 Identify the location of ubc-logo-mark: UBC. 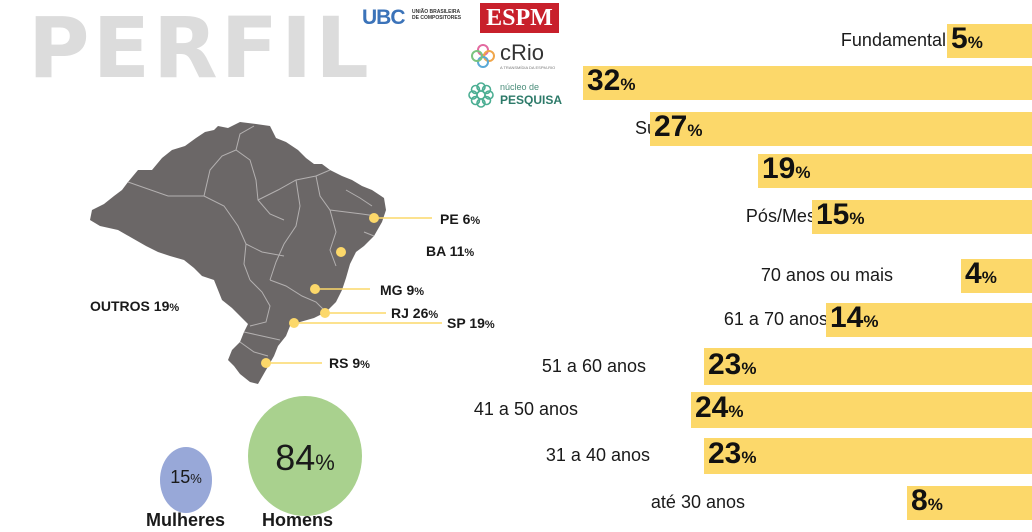
(383, 17).